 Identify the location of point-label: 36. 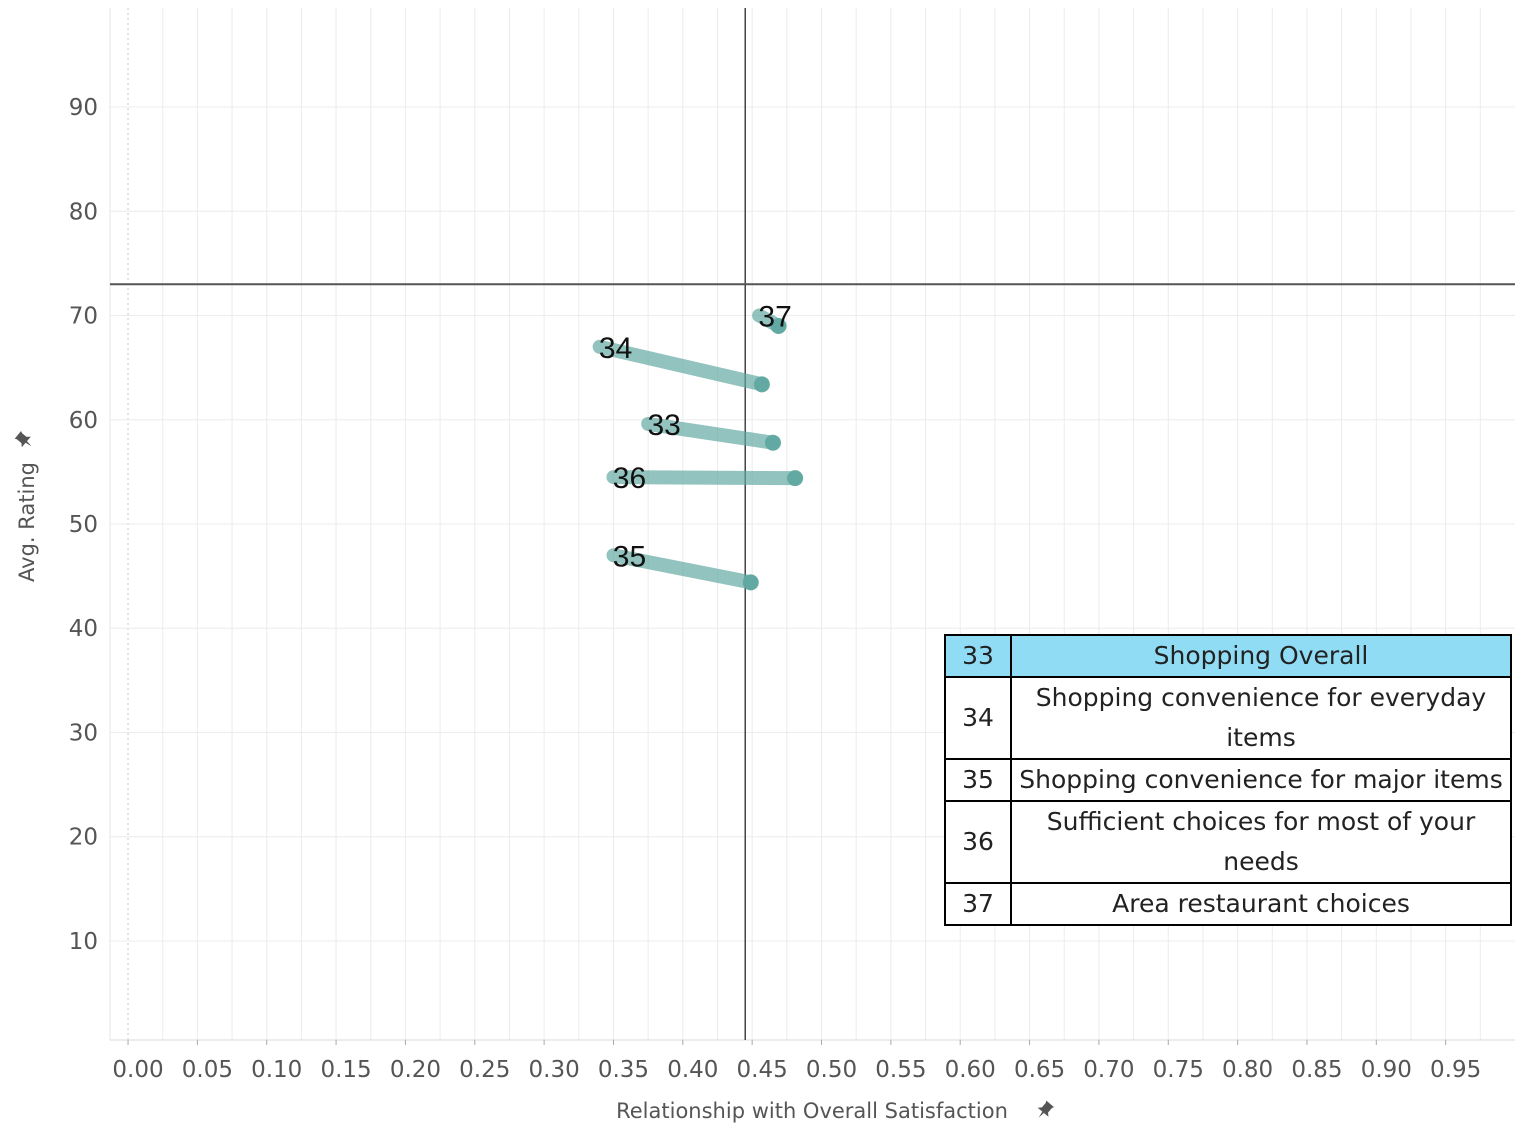
(629, 478).